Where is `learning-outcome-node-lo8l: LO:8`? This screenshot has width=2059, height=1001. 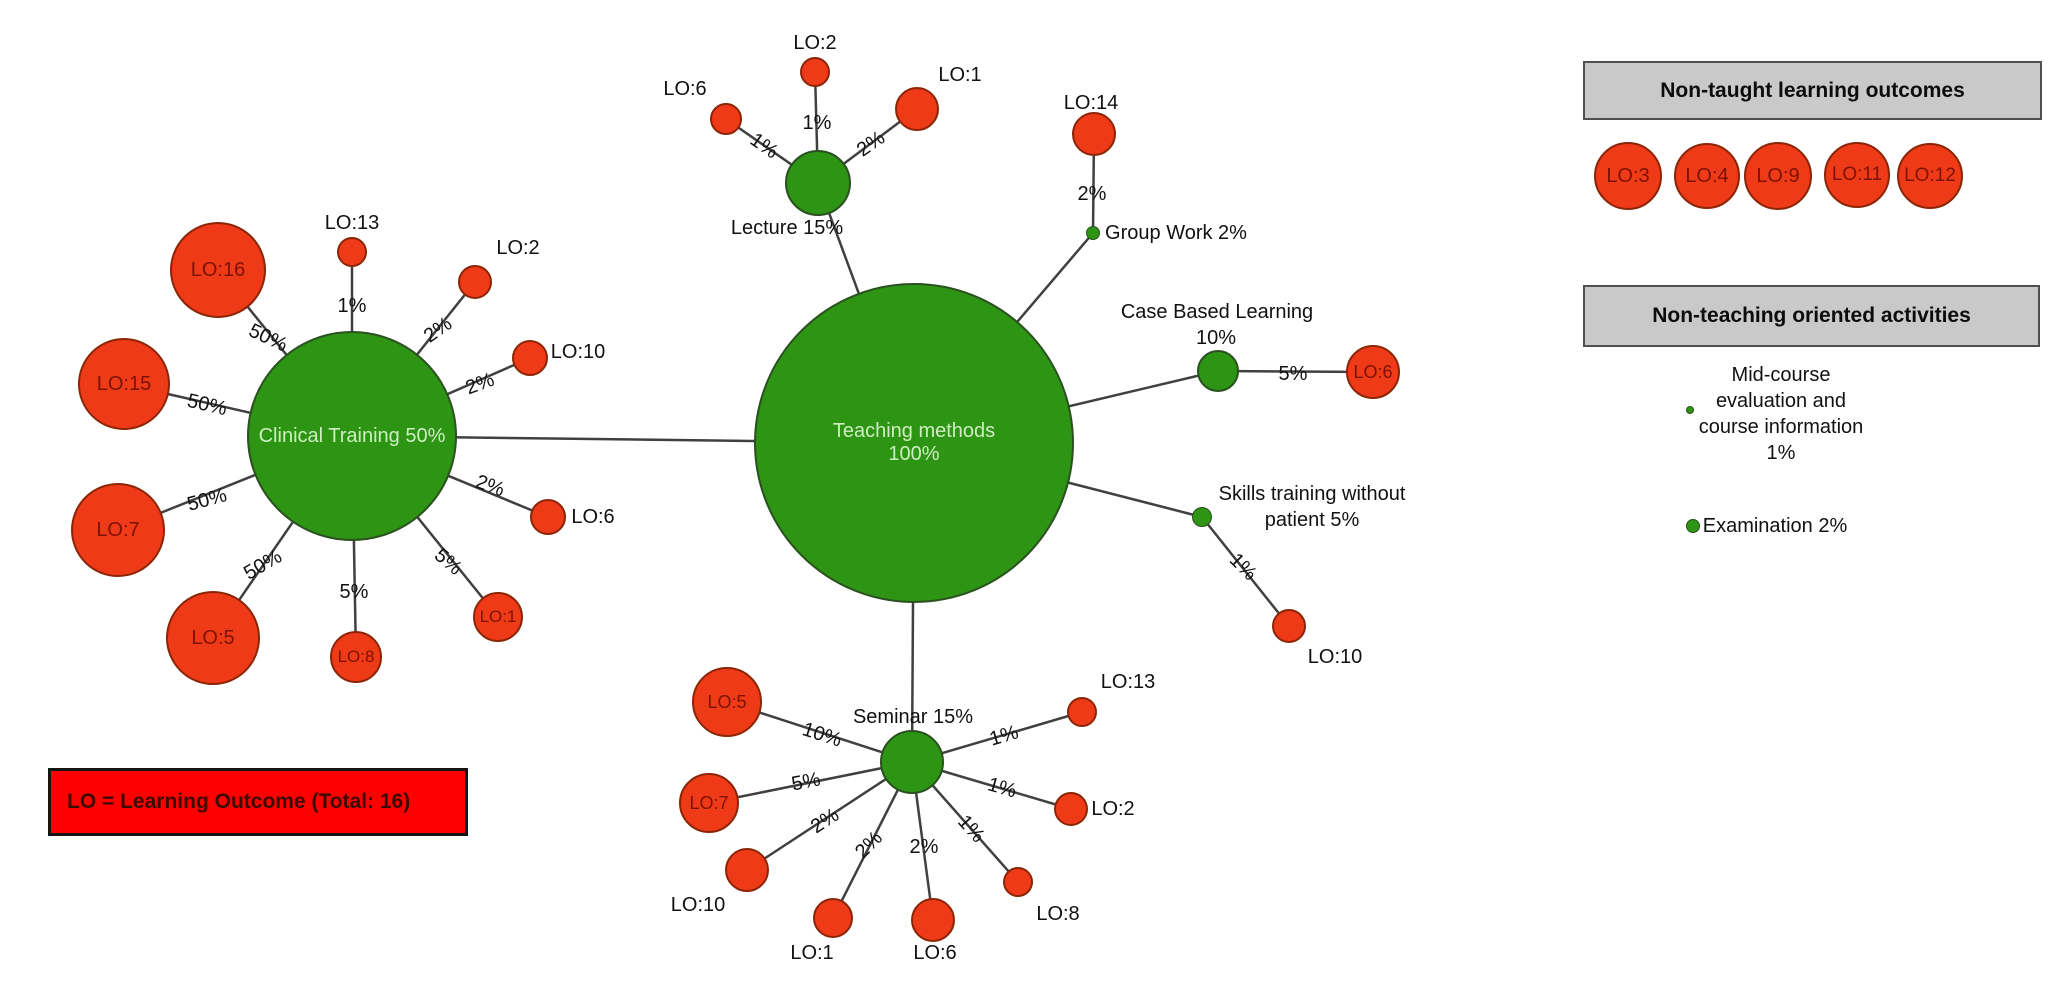 learning-outcome-node-lo8l: LO:8 is located at coordinates (356, 657).